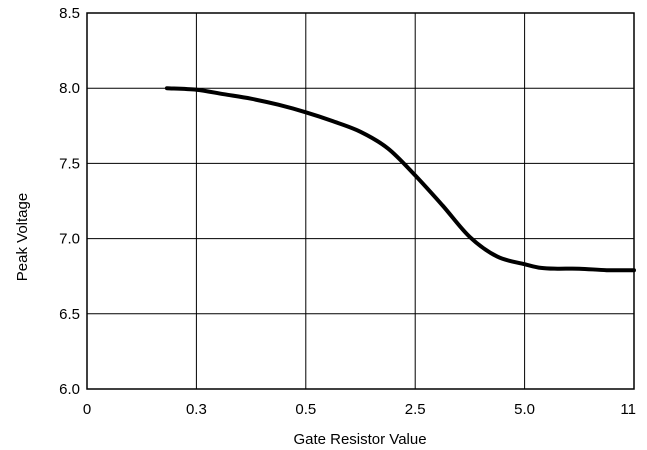 The width and height of the screenshot is (647, 450). I want to click on x-tick-label: 11, so click(628, 409).